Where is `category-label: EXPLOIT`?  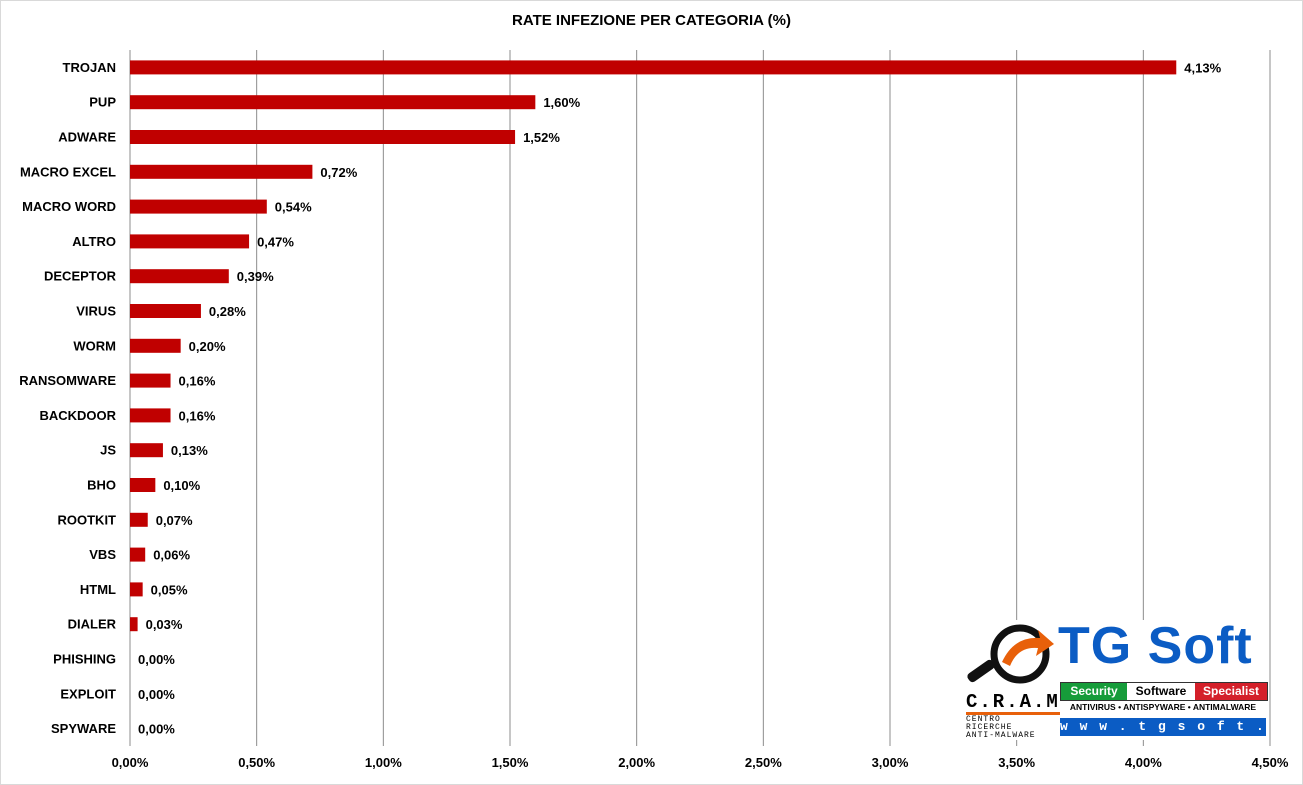 category-label: EXPLOIT is located at coordinates (88, 693).